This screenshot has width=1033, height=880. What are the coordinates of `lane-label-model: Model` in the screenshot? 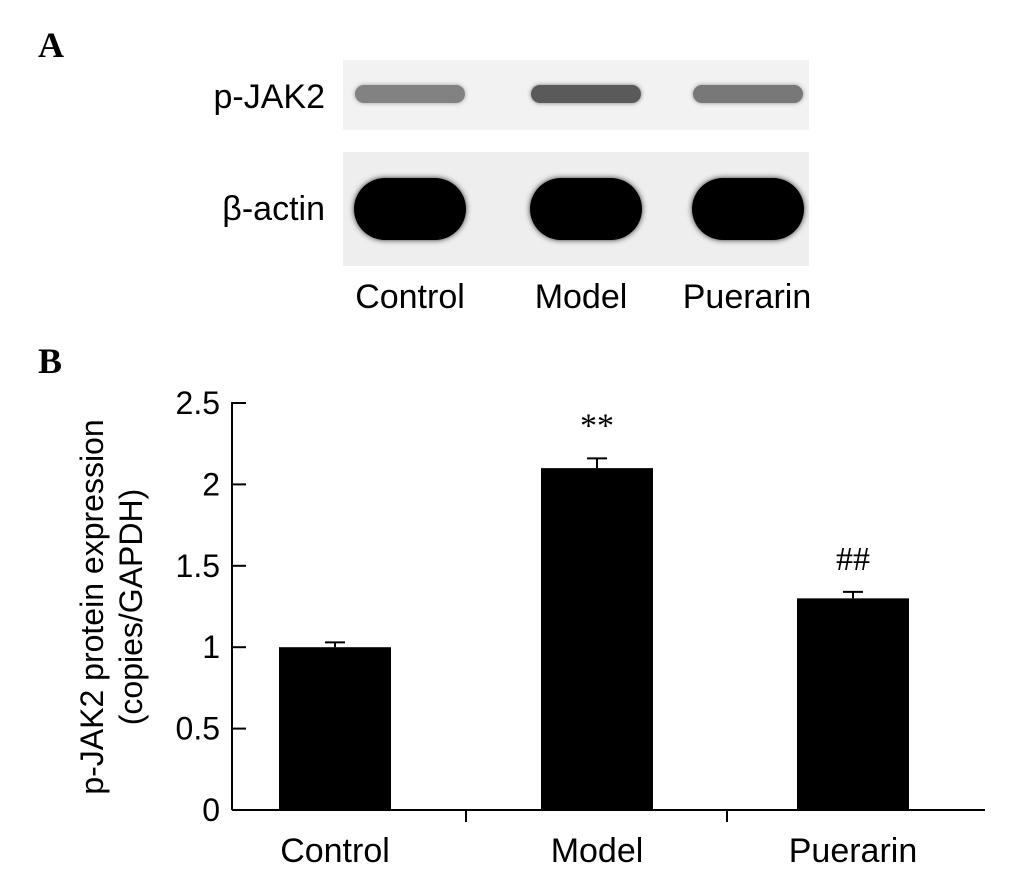 It's located at (581, 297).